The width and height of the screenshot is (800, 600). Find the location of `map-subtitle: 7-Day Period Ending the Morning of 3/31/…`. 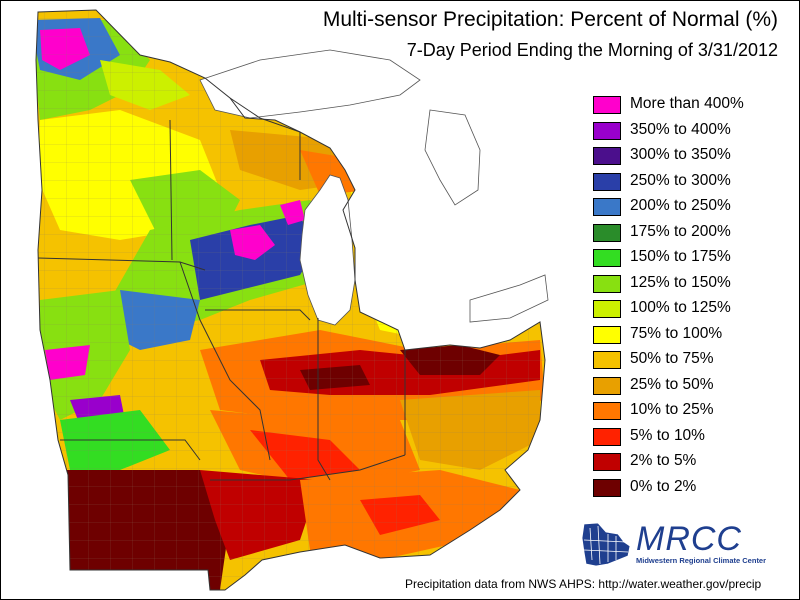

map-subtitle: 7-Day Period Ending the Morning of 3/31/… is located at coordinates (592, 50).